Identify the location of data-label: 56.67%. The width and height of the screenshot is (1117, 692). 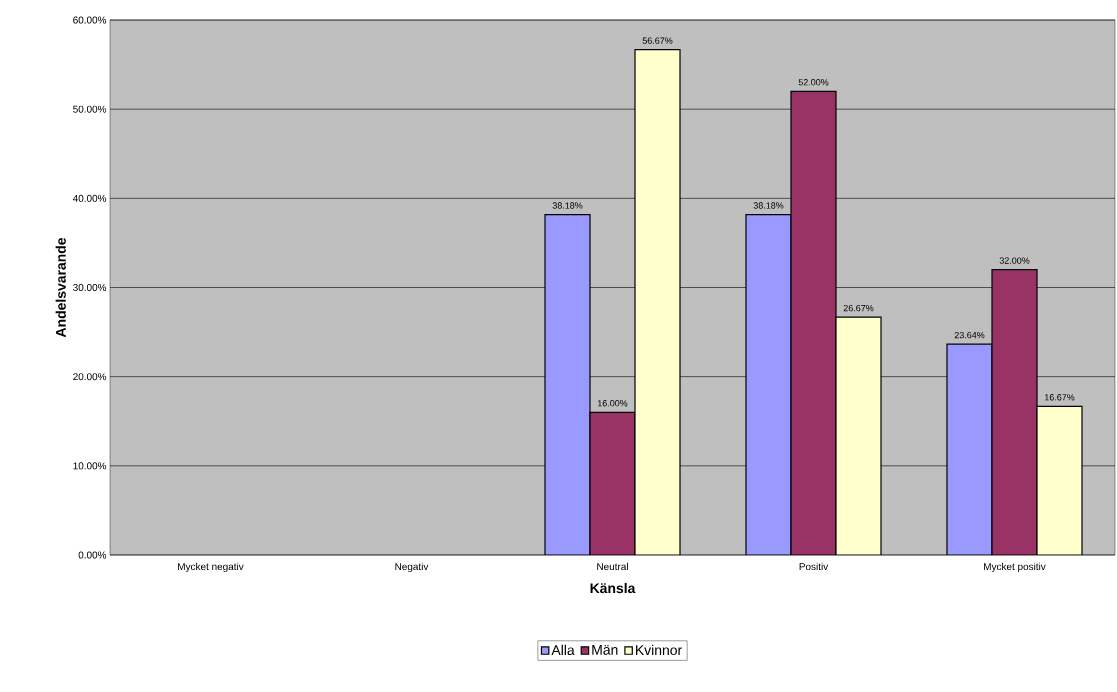
(657, 40).